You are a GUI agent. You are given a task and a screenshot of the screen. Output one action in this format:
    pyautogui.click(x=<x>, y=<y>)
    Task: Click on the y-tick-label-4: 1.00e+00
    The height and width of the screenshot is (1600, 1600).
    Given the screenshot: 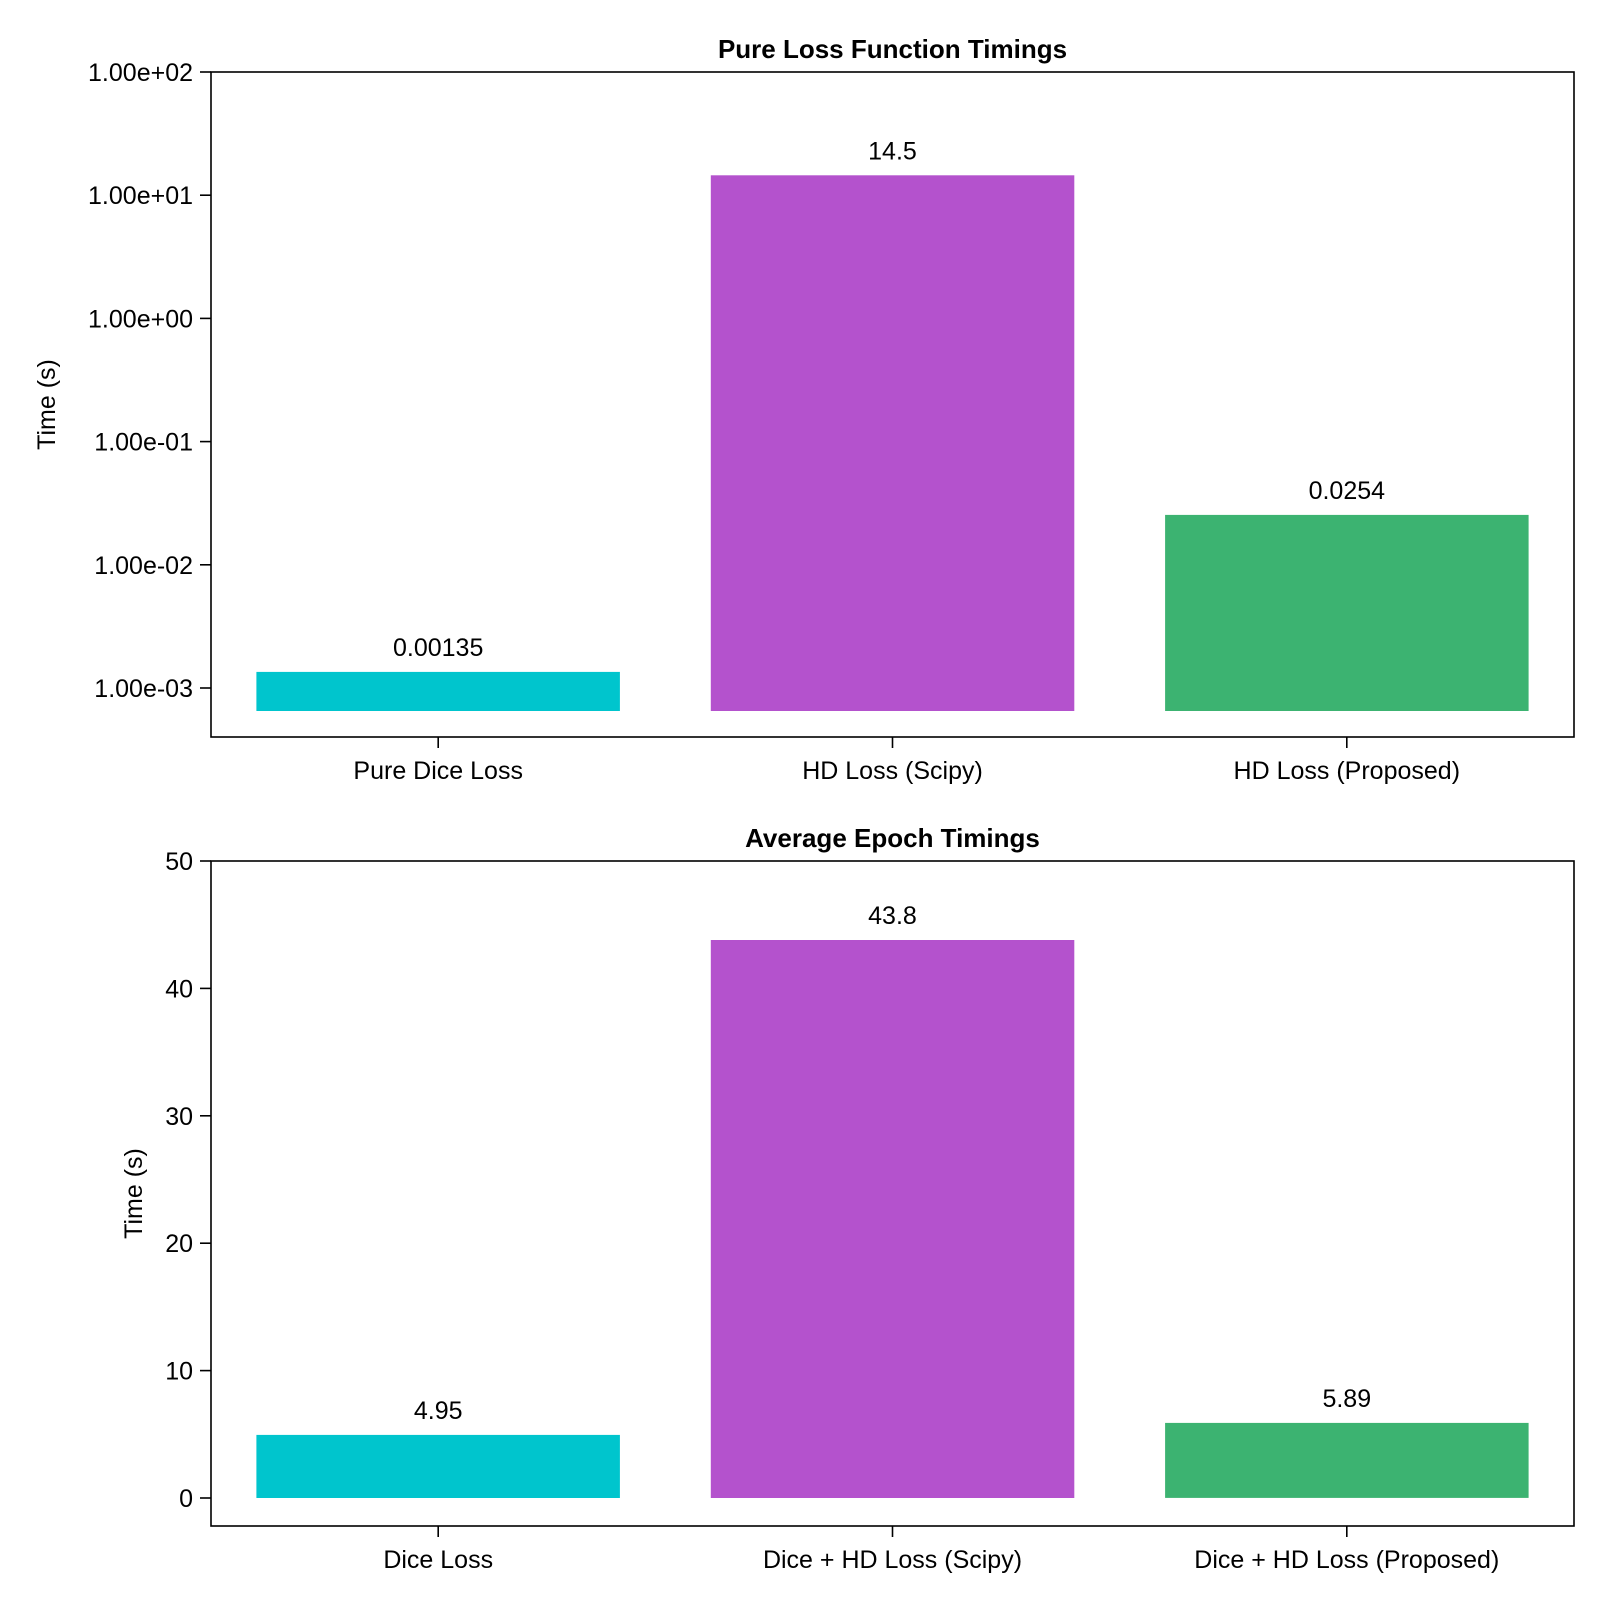 What is the action you would take?
    pyautogui.click(x=140, y=319)
    